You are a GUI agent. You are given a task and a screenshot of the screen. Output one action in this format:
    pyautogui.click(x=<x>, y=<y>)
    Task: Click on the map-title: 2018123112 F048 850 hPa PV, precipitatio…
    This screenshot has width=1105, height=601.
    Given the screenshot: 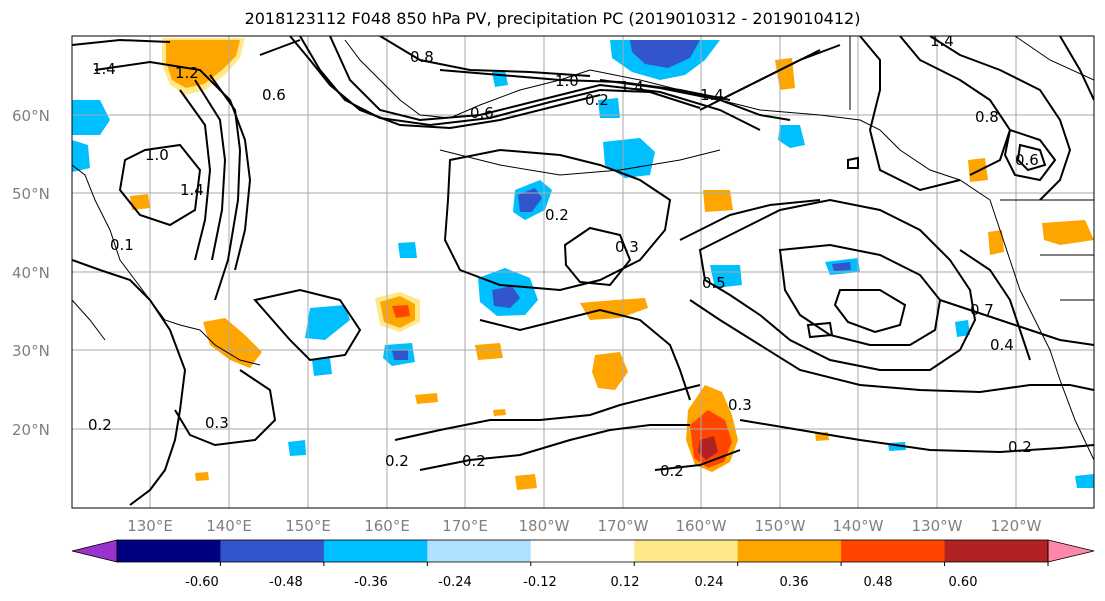 What is the action you would take?
    pyautogui.click(x=552, y=18)
    